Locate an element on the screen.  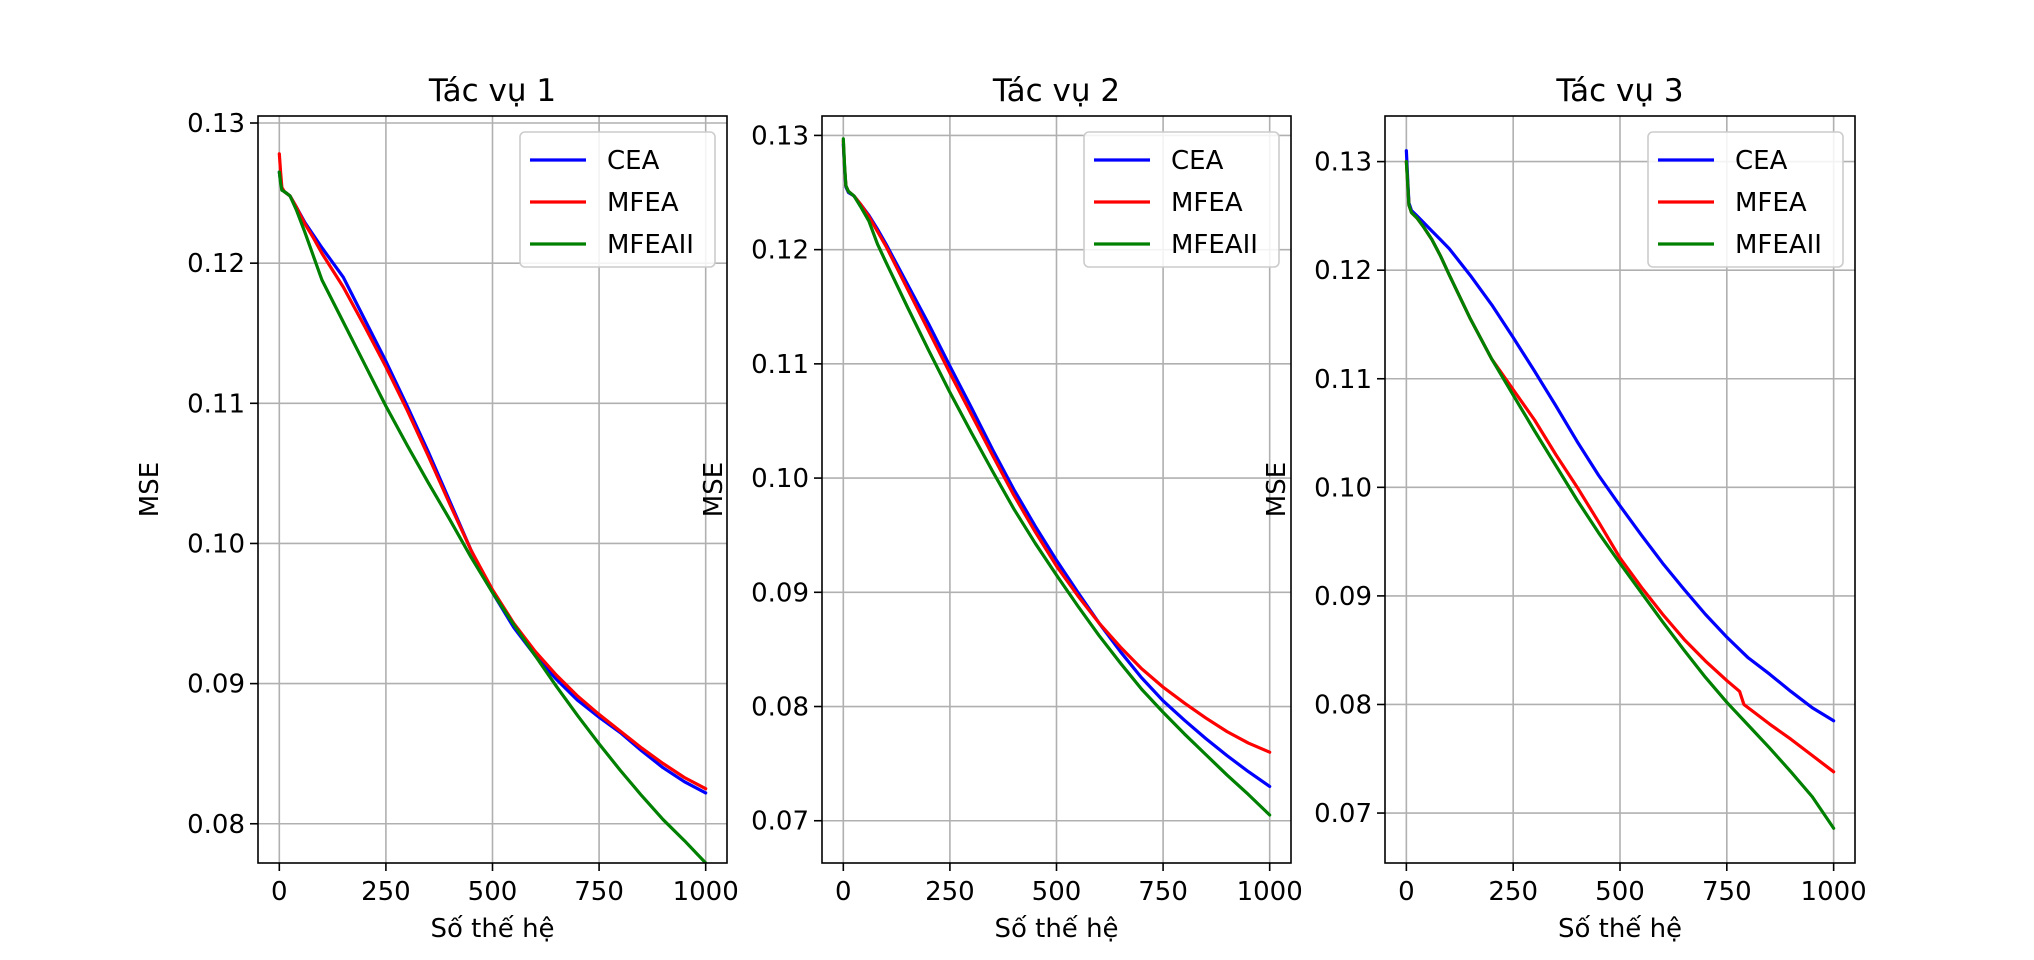
series-line-mfeaii is located at coordinates (1620, 495).